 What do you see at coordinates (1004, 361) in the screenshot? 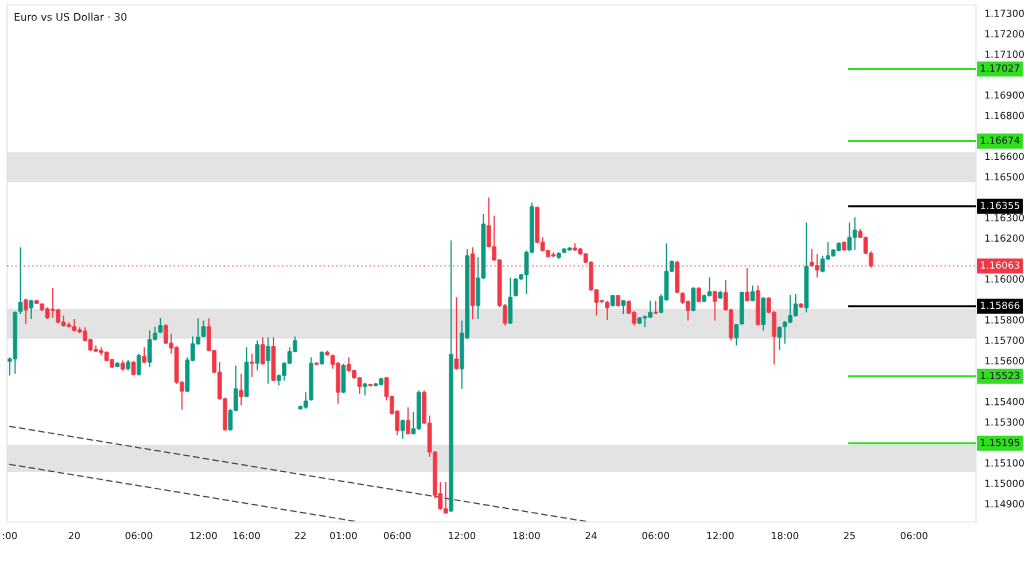
I see `y-tick-label: 1.15600` at bounding box center [1004, 361].